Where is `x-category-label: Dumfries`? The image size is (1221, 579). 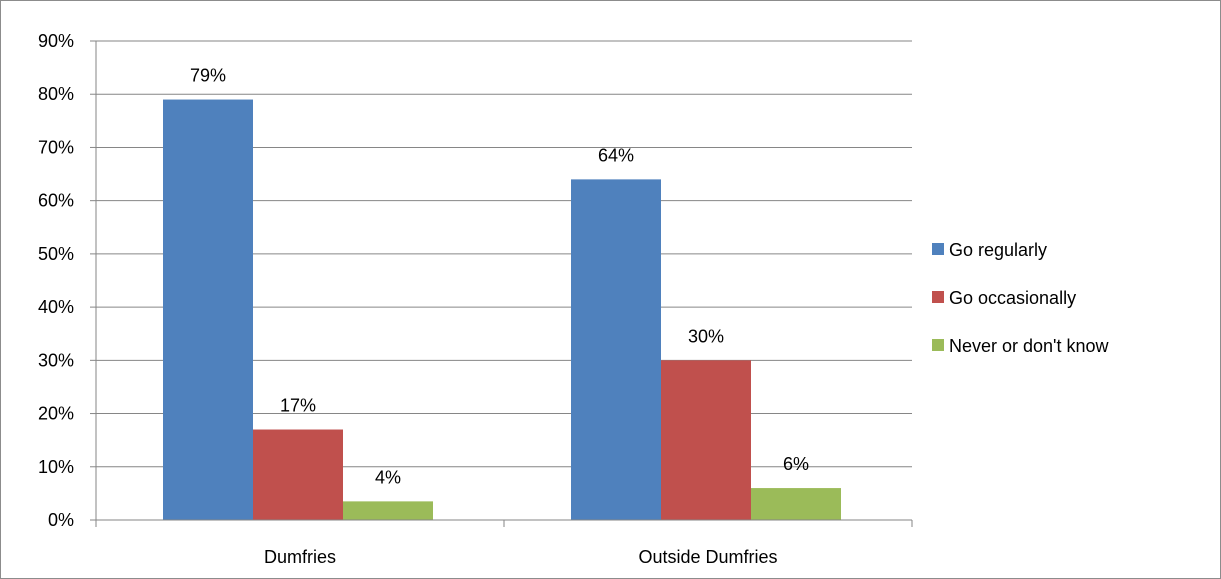
x-category-label: Dumfries is located at coordinates (300, 557).